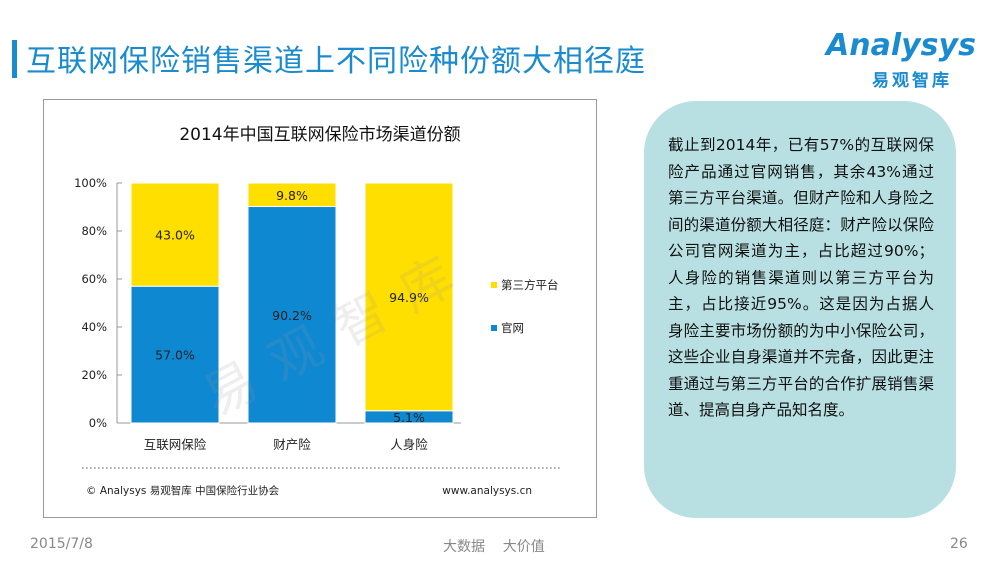 This screenshot has height=563, width=1000. What do you see at coordinates (959, 544) in the screenshot?
I see `page-number: 26` at bounding box center [959, 544].